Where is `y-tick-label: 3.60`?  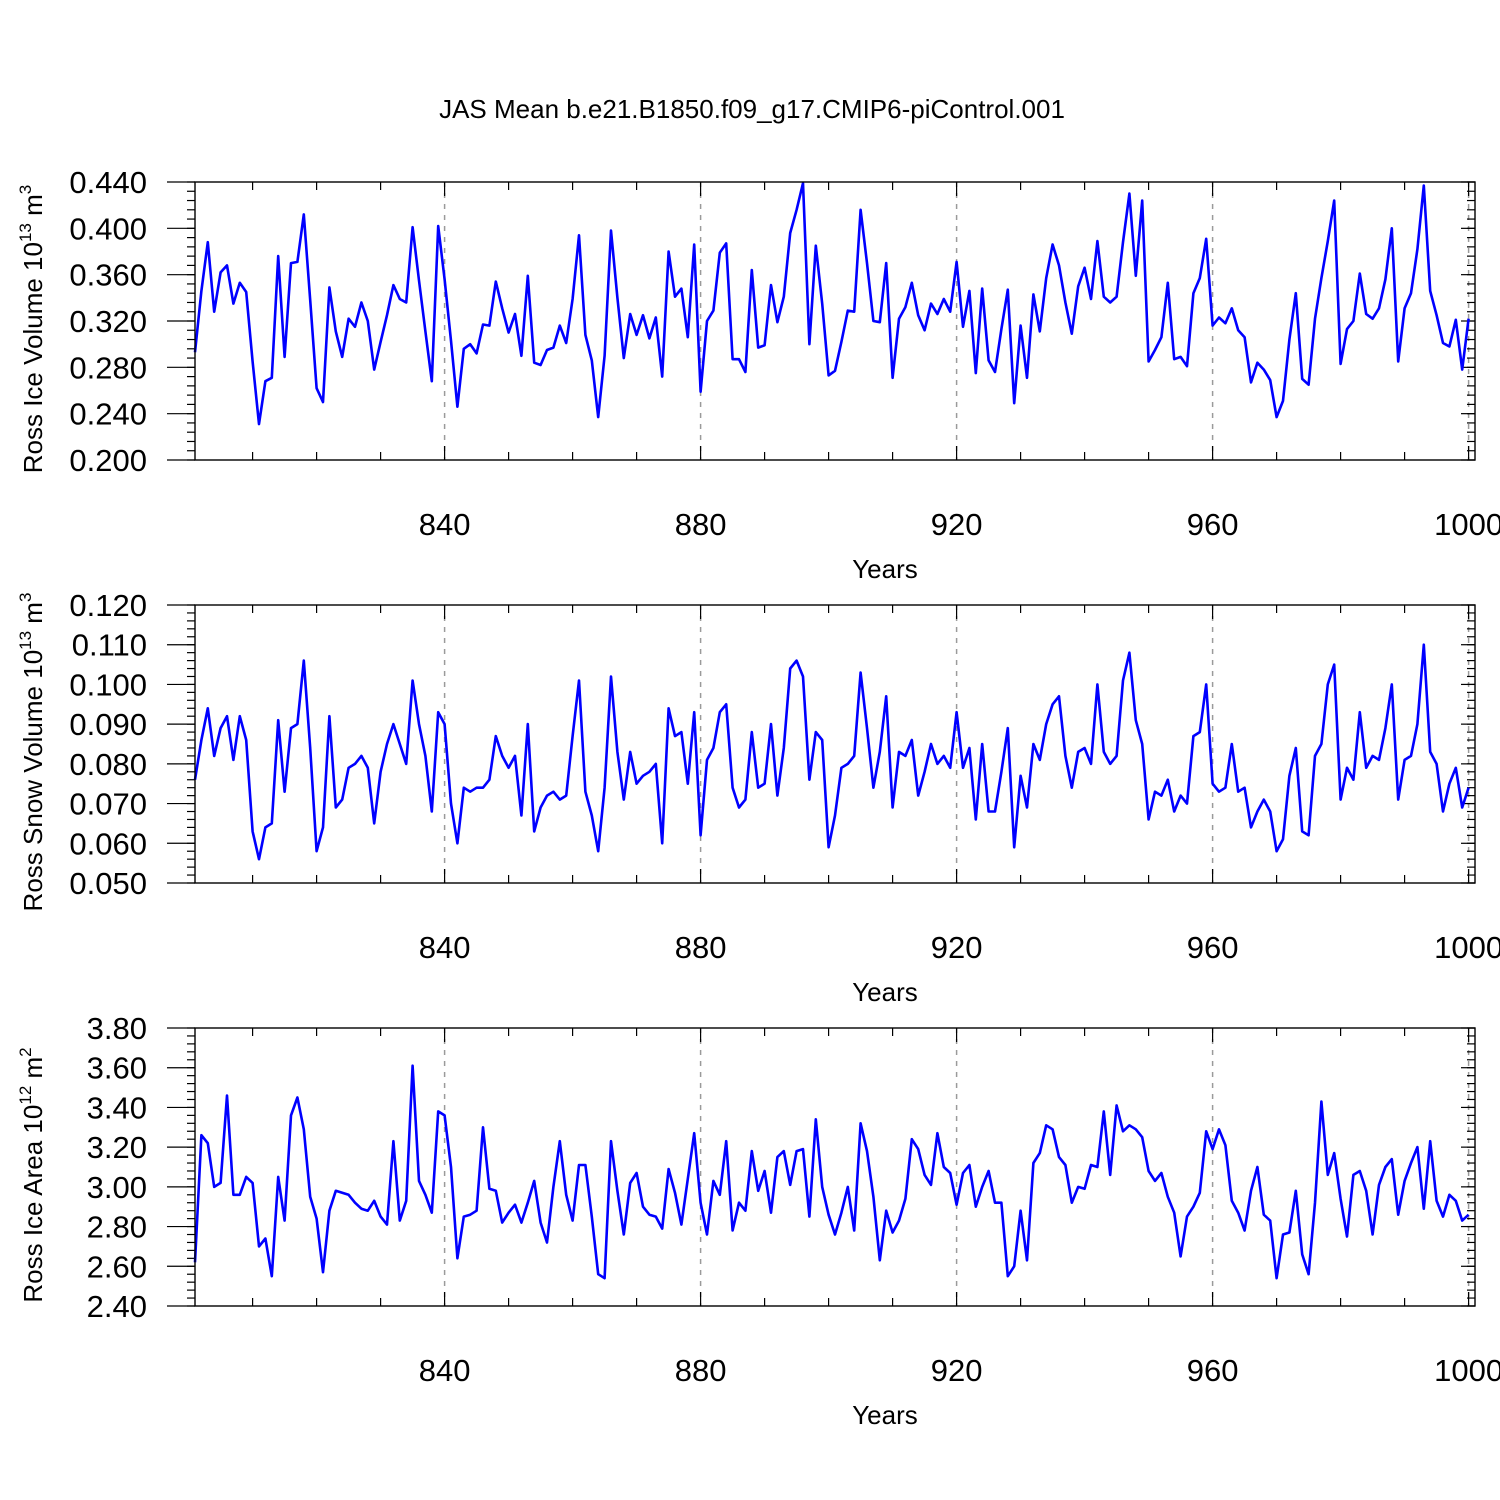
y-tick-label: 3.60 is located at coordinates (117, 1068).